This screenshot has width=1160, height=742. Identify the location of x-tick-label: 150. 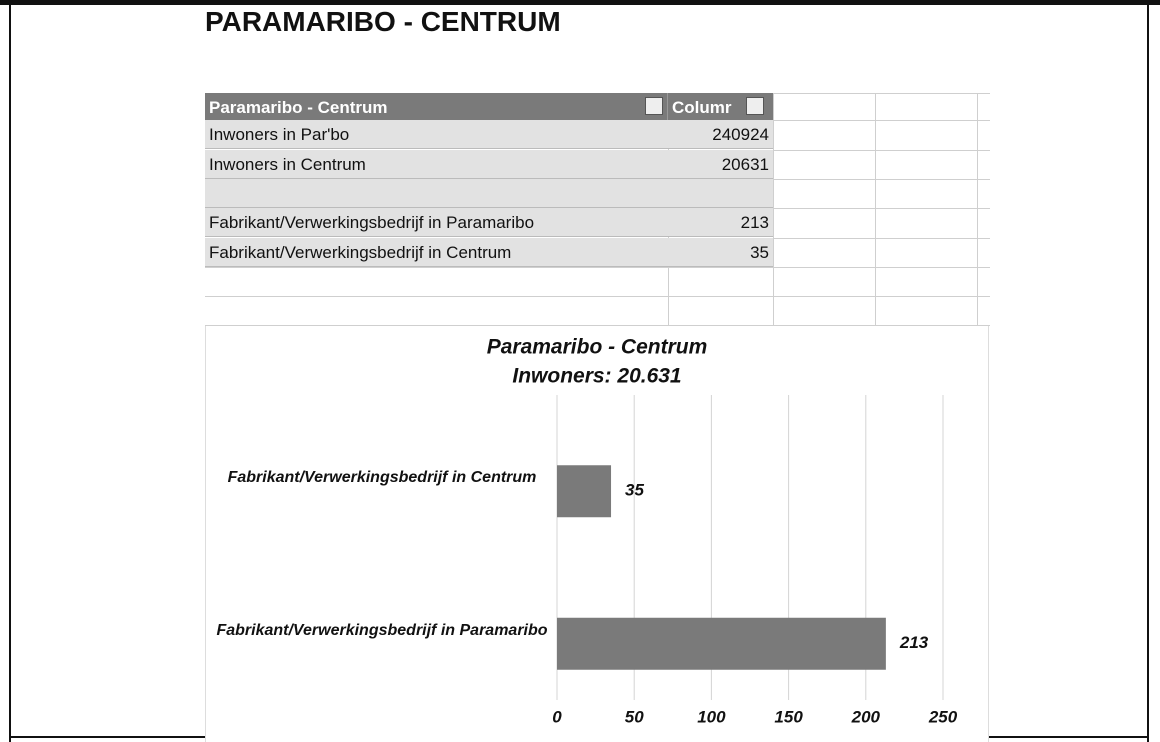
(788, 716).